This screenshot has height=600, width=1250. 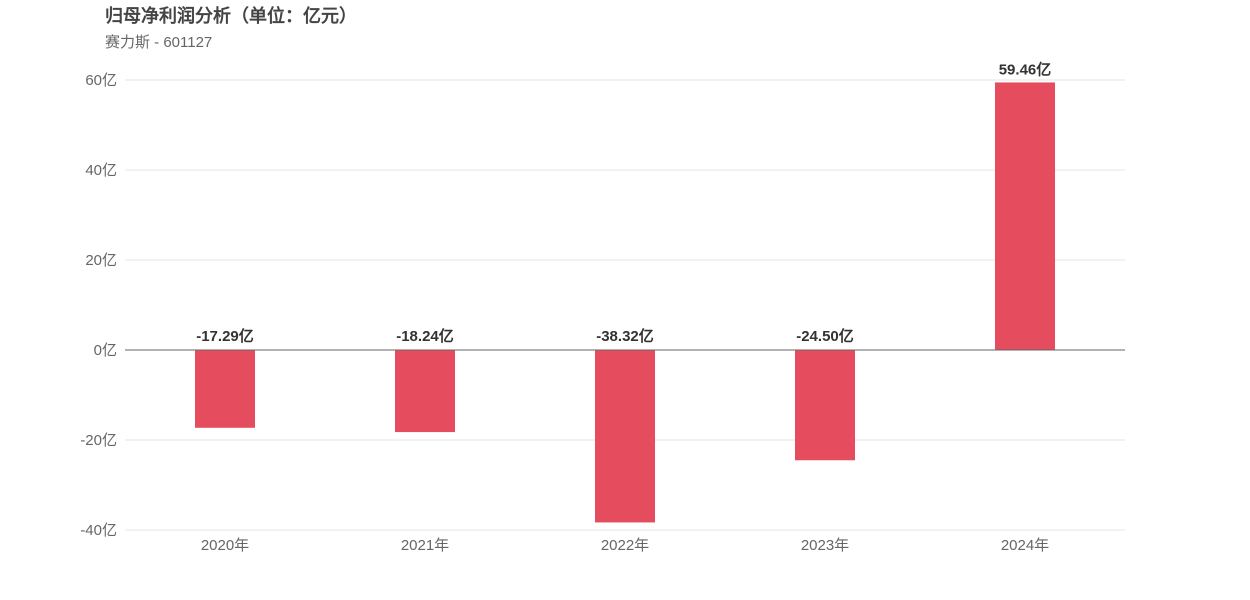 I want to click on x-tick-label: 2023年, so click(x=825, y=545).